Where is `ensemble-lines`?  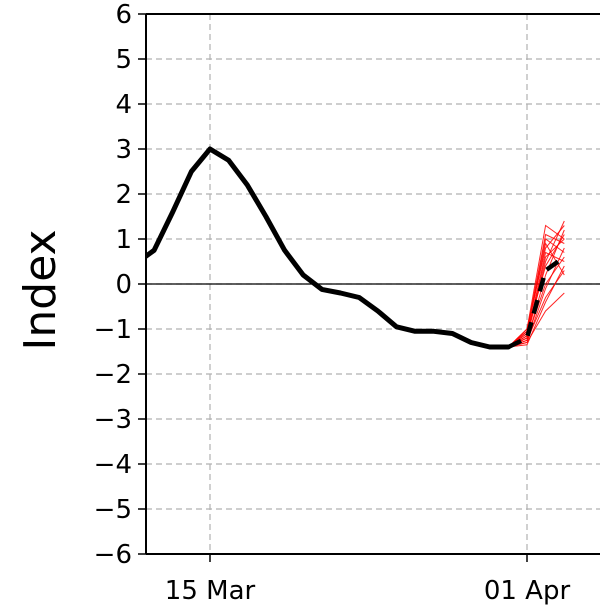
ensemble-lines is located at coordinates (536, 284).